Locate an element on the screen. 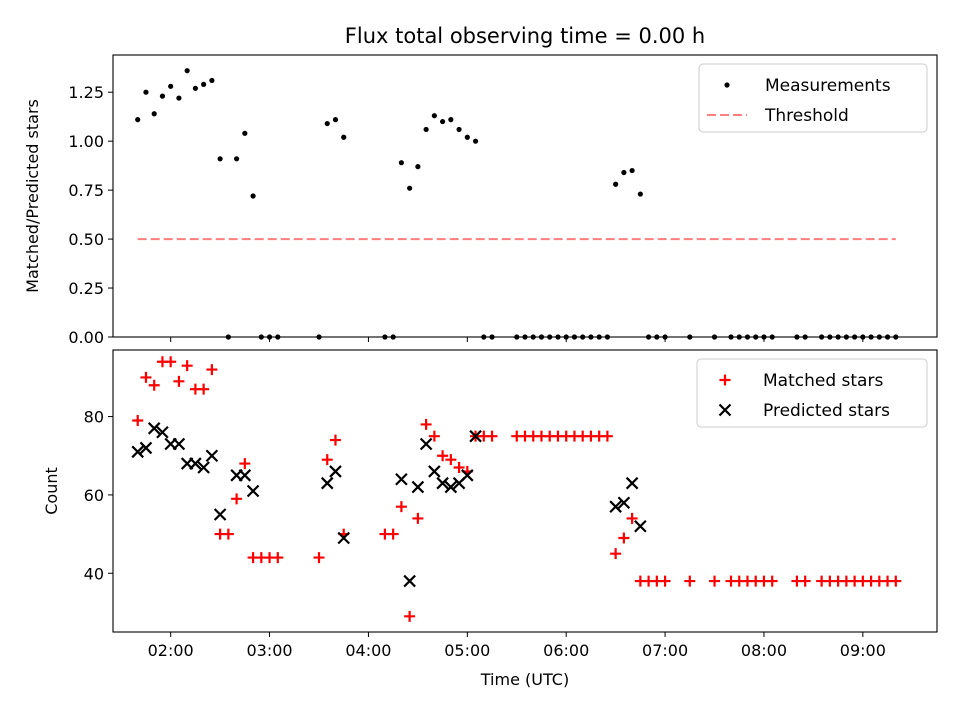  y-tick-label: 0.75 is located at coordinates (86, 190).